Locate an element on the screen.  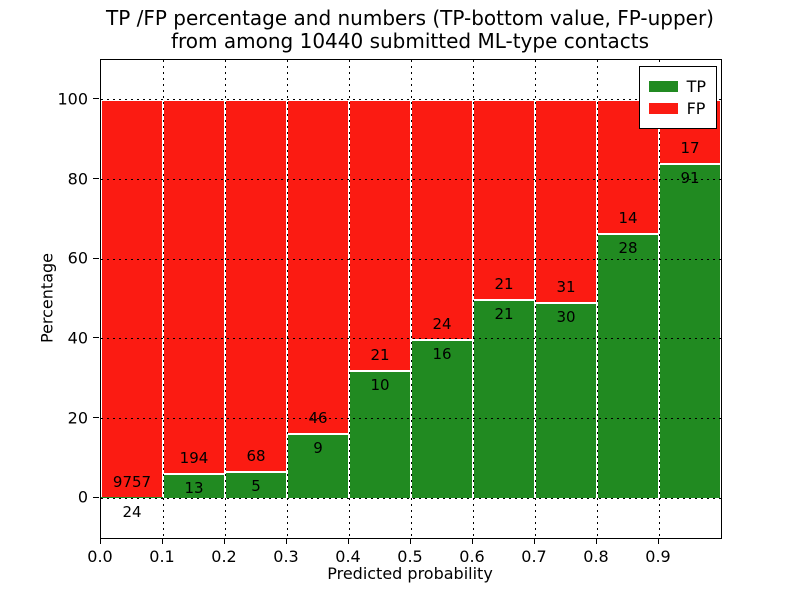
y-tick-label: 80 is located at coordinates (77, 178).